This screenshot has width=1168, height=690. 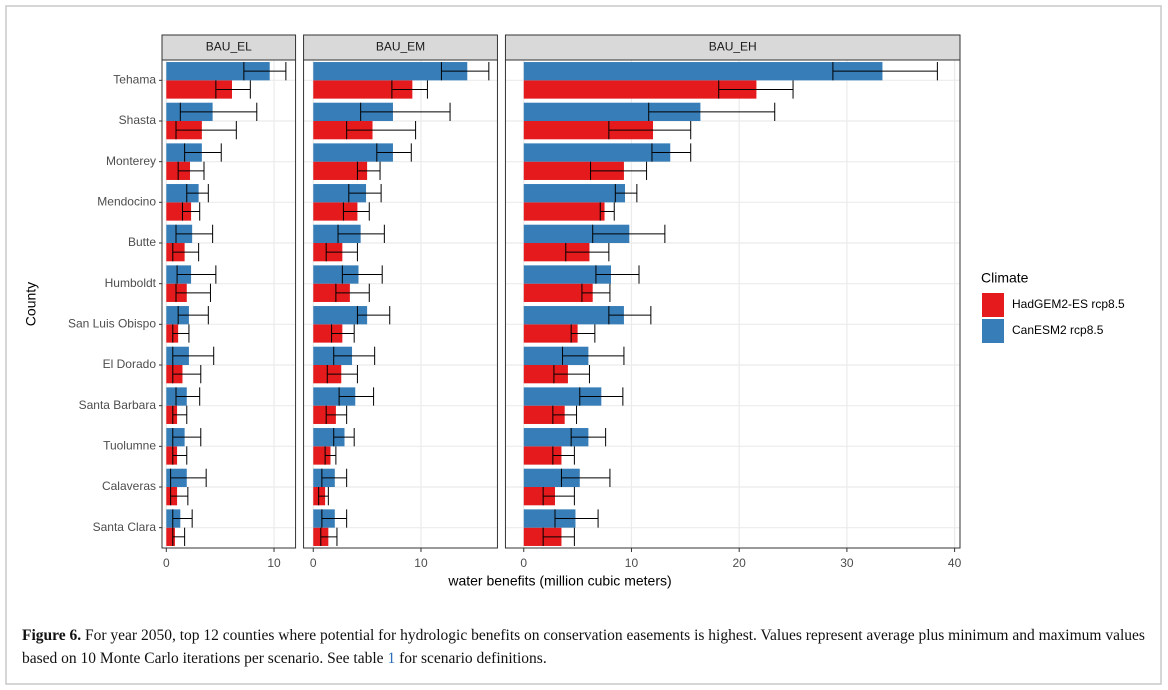 What do you see at coordinates (391, 658) in the screenshot?
I see `caption-link: 1` at bounding box center [391, 658].